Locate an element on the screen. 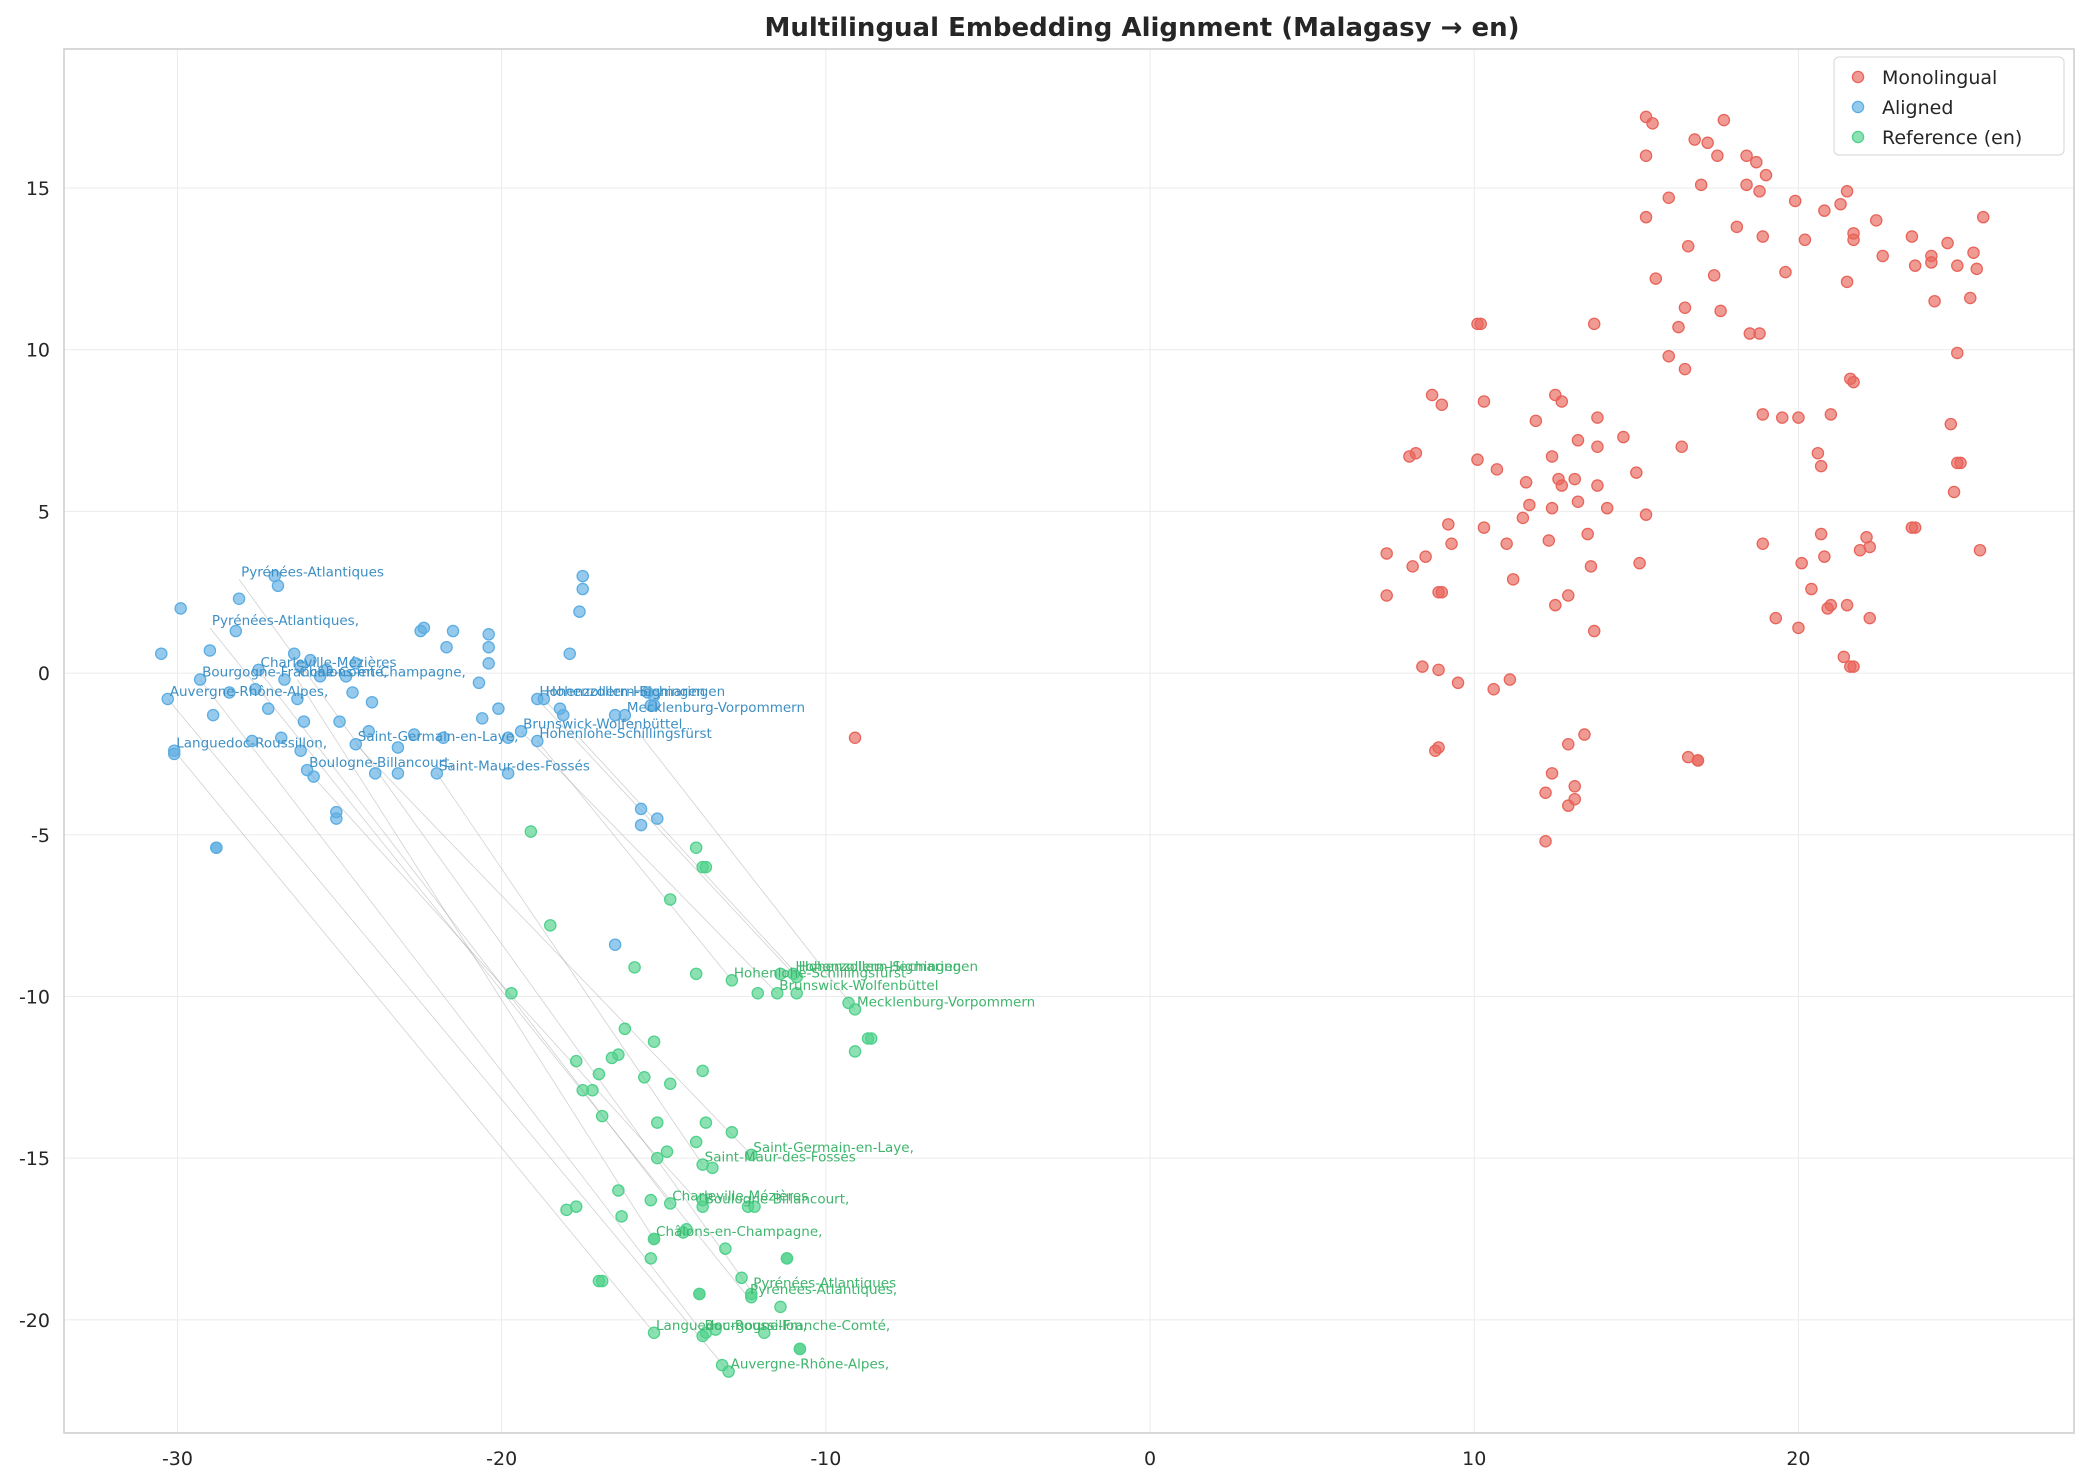 This screenshot has width=2085, height=1483. reference-point-label: Hohenlohe-Schillingsfürst is located at coordinates (820, 973).